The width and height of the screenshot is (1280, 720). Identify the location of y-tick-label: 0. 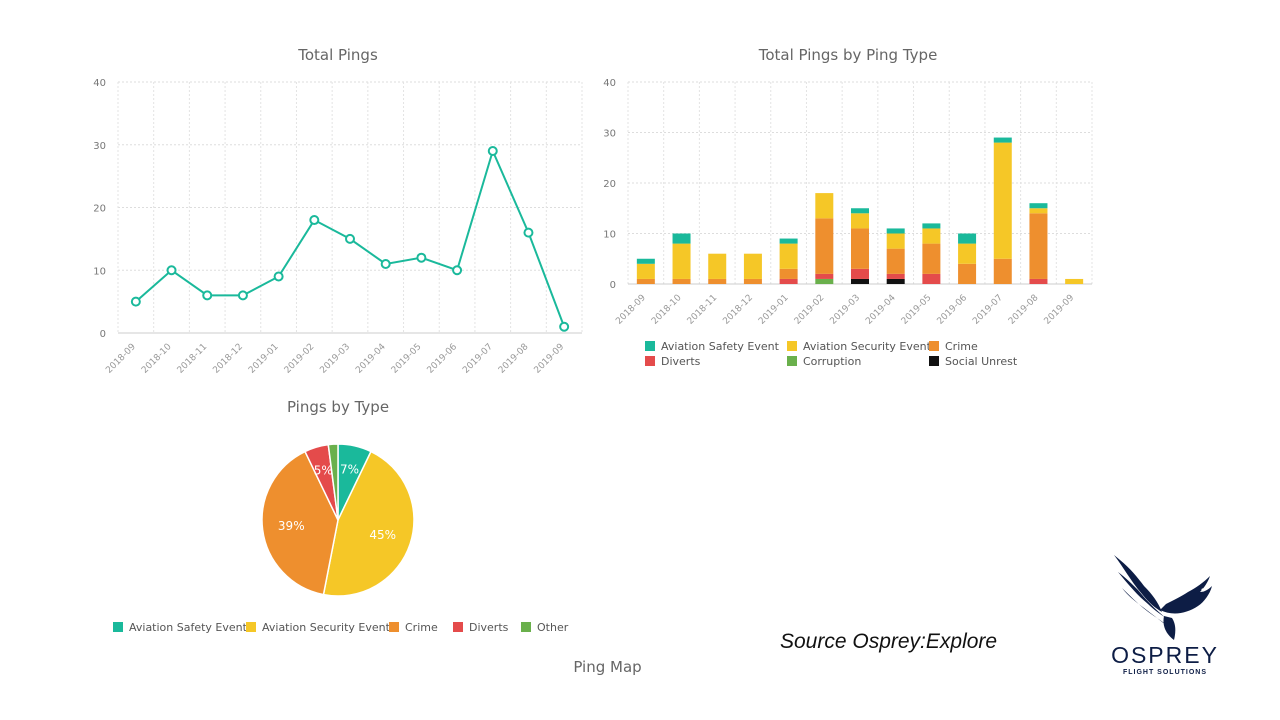
(103, 334).